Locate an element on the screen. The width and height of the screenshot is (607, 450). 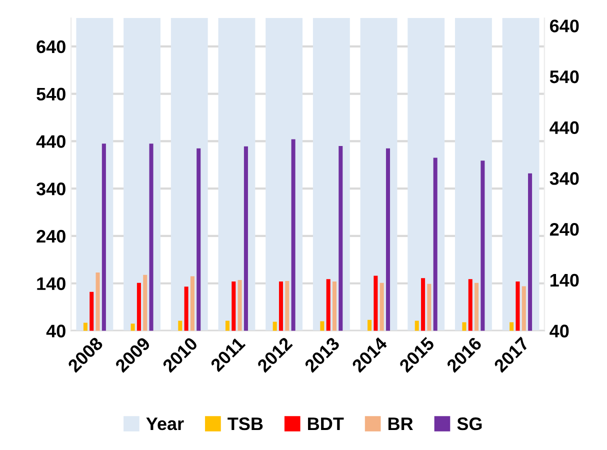
y2-tick-label: 440 is located at coordinates (564, 127).